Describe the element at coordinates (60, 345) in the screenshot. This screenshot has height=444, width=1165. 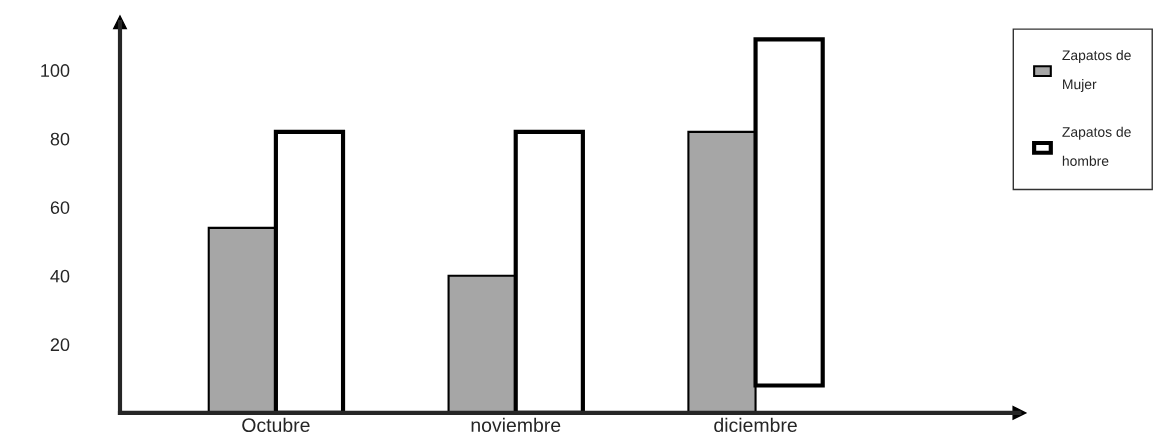
I see `y-tick-label: 20` at that location.